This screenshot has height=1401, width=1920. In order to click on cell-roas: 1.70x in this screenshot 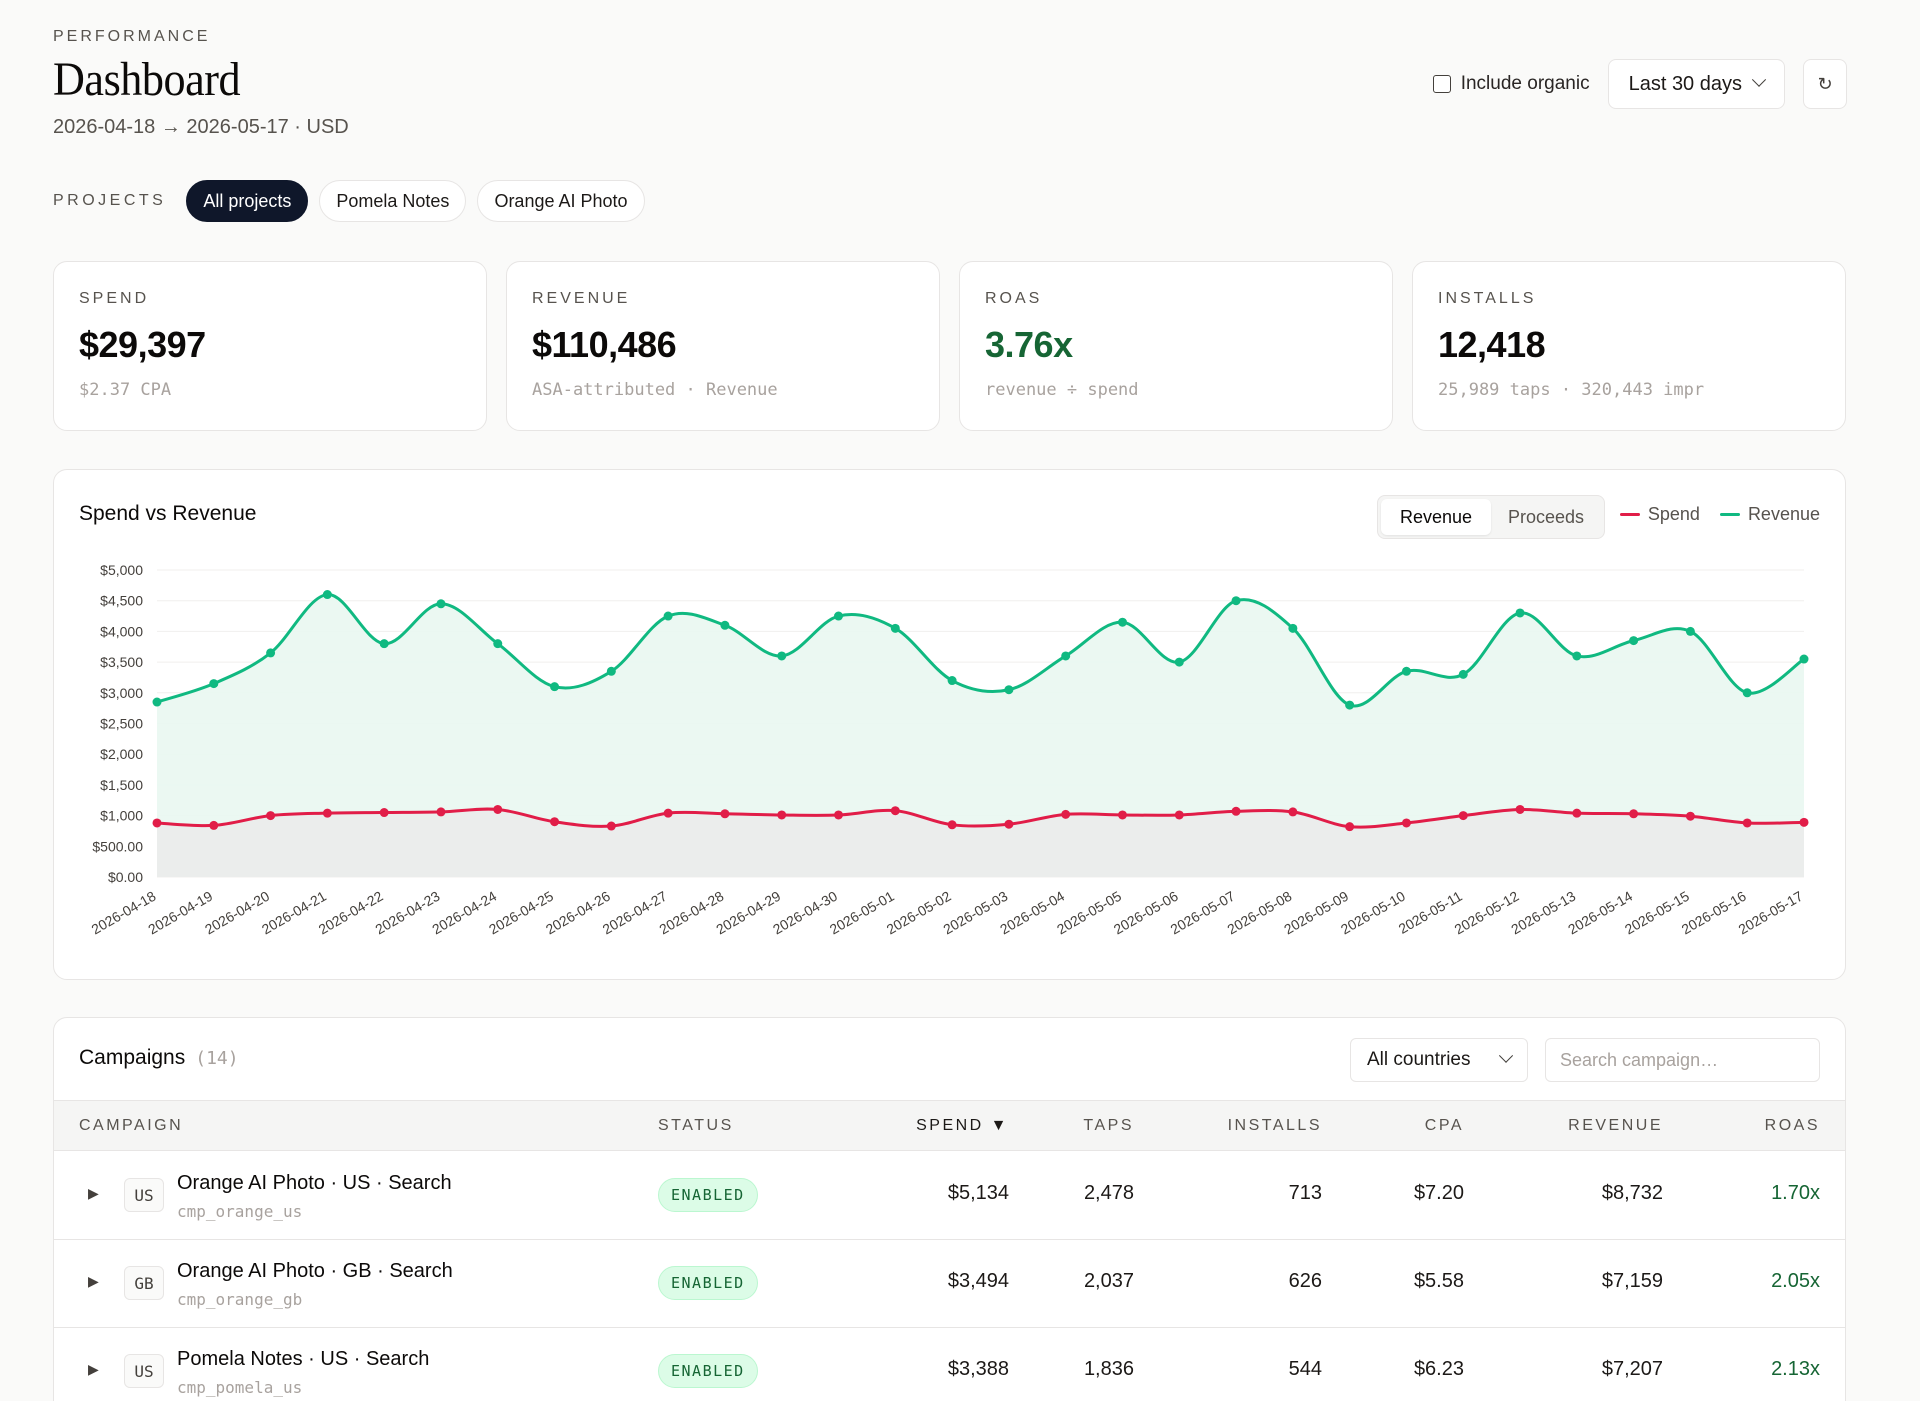, I will do `click(1795, 1193)`.